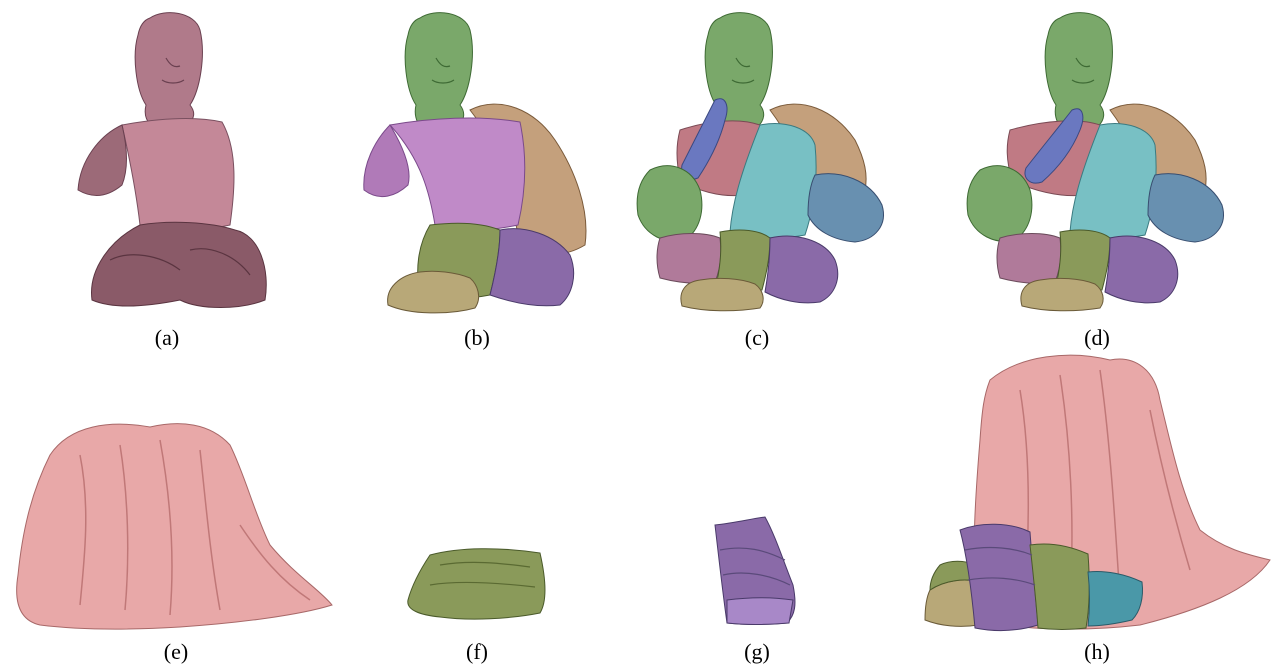 Image resolution: width=1275 pixels, height=669 pixels. I want to click on statue-upper-fine-segmentation, so click(760, 162).